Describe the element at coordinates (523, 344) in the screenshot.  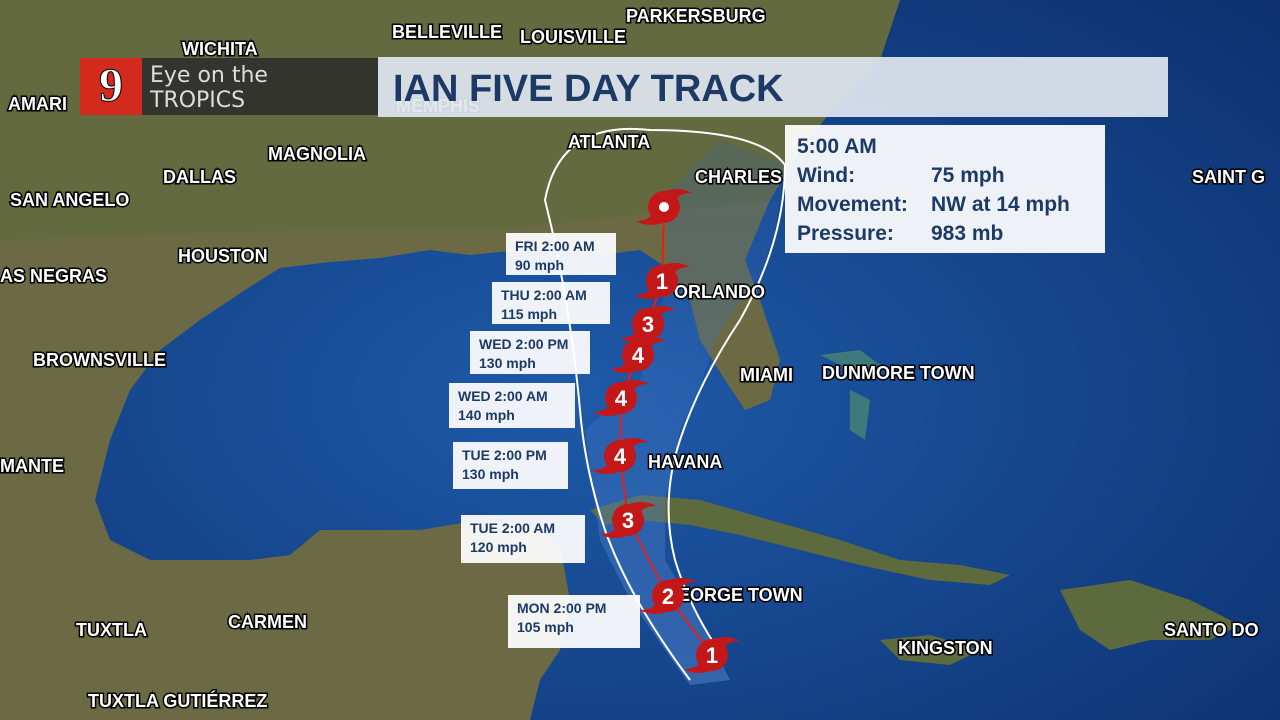
I see `forecast-time: WED 2:00 PM` at that location.